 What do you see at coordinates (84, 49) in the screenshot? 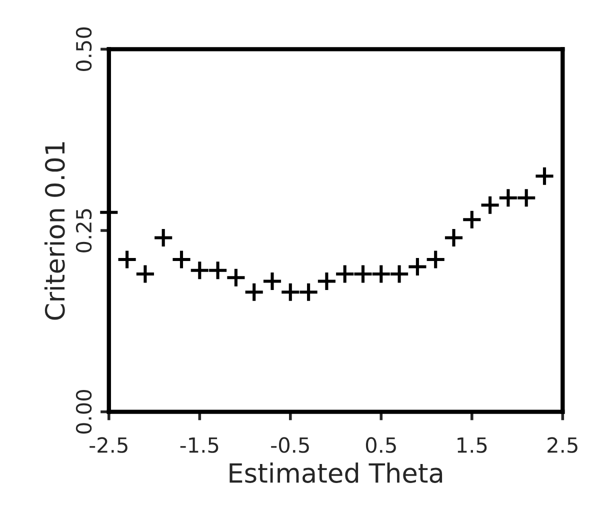
I see `y-tick-label: 0.50` at bounding box center [84, 49].